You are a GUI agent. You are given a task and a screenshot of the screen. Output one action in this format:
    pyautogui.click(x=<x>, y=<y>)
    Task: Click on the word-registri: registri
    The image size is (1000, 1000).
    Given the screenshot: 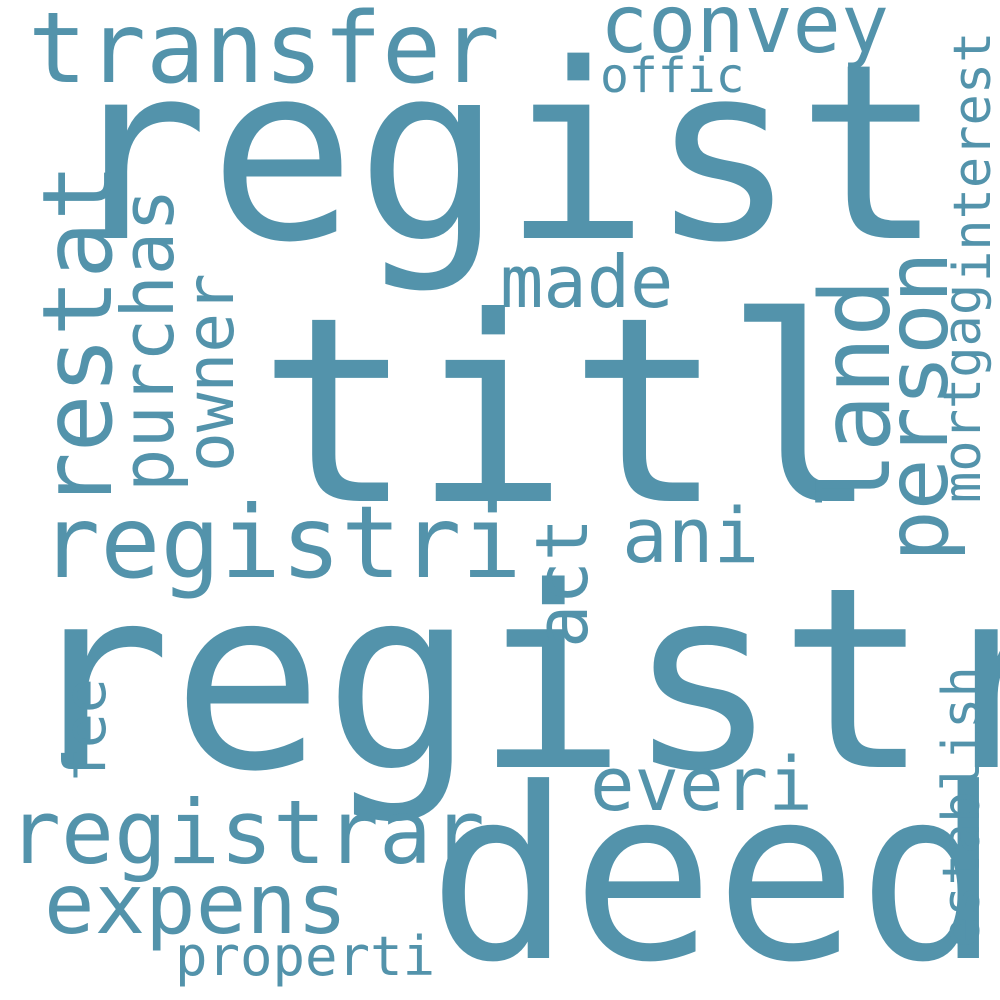 What is the action you would take?
    pyautogui.click(x=281, y=542)
    